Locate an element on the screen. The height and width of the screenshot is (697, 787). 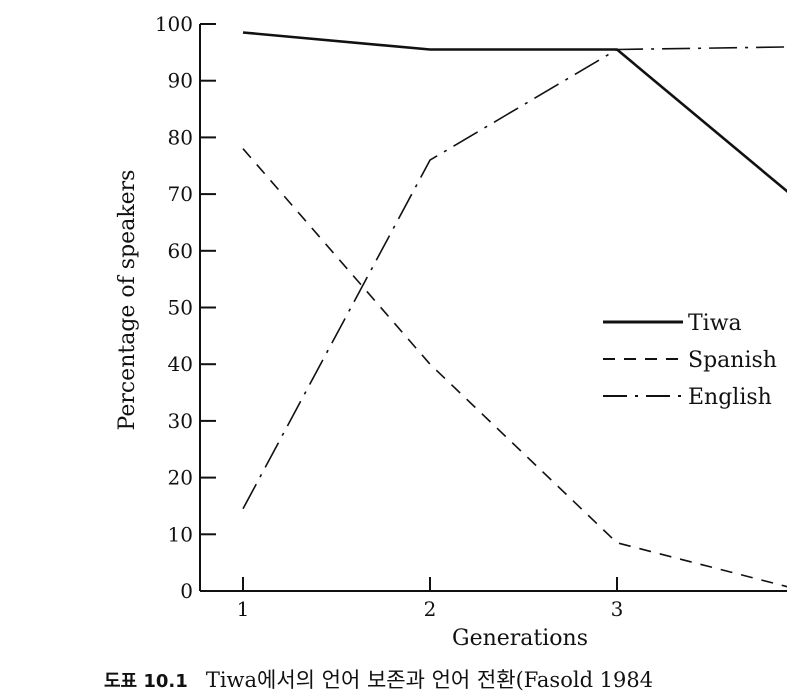
y-ticks: 0 10 20 30 40 50 60 70 80 90 100 is located at coordinates (185, 307).